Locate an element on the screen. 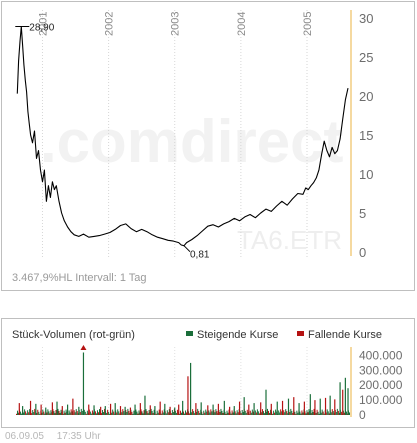 The image size is (417, 443). y-tick-label-5: 5 is located at coordinates (362, 213).